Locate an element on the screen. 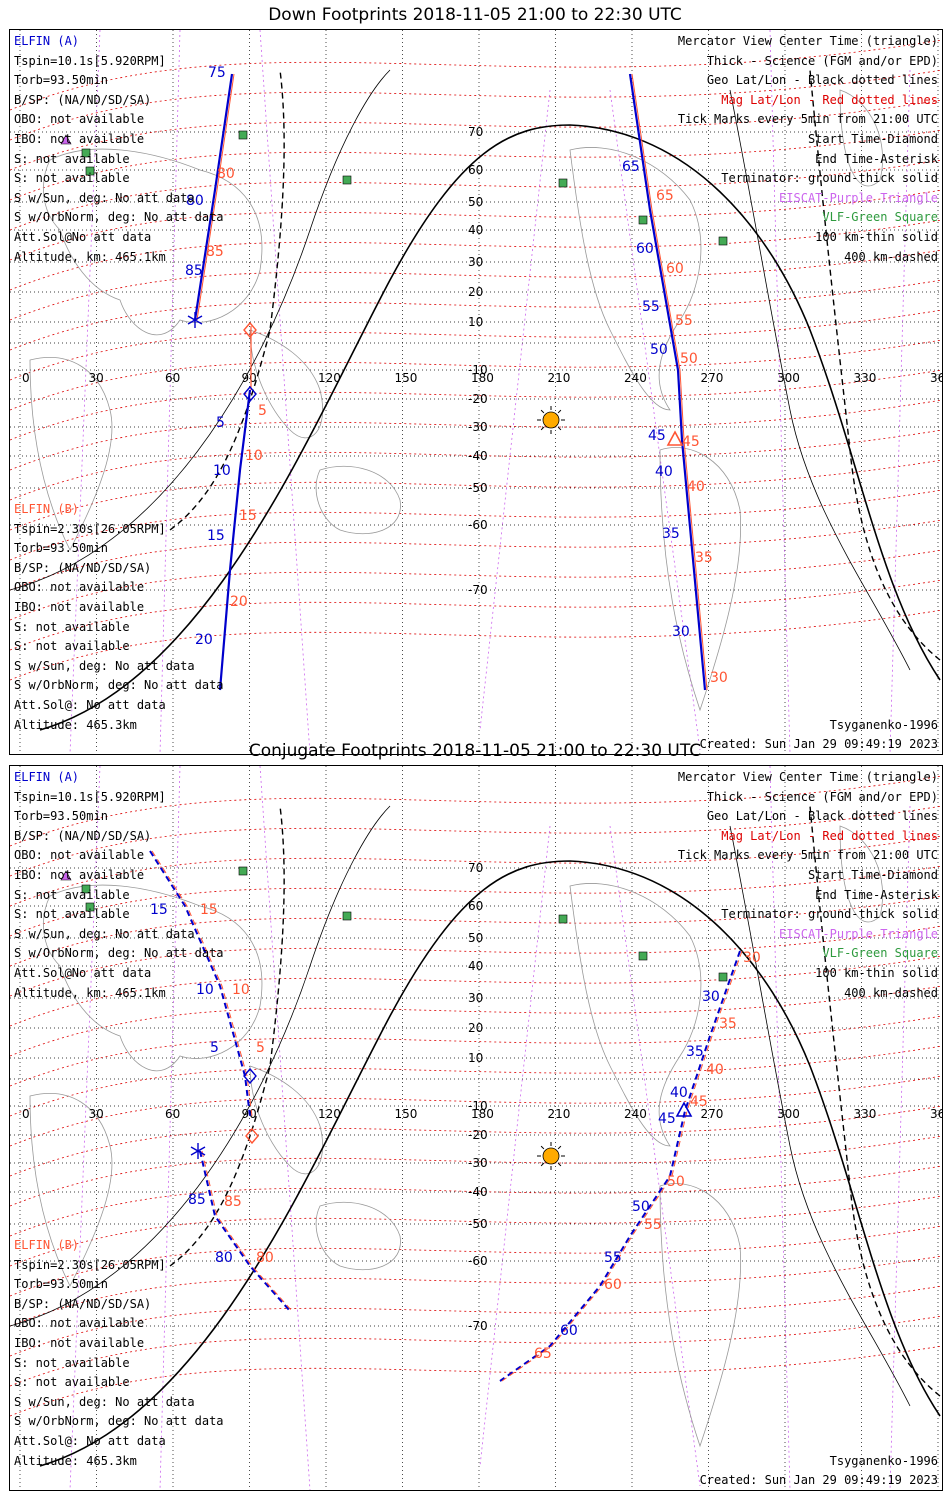 The width and height of the screenshot is (950, 1500). track-tick-label: 45 is located at coordinates (691, 442).